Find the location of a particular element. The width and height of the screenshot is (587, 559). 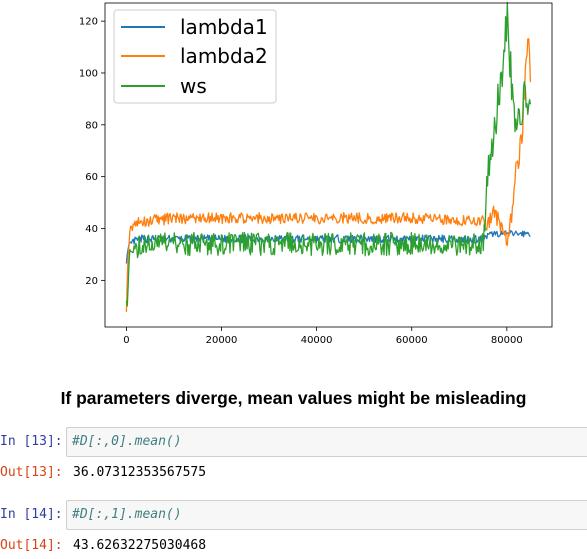

y-tick-label: 120 is located at coordinates (88, 22).